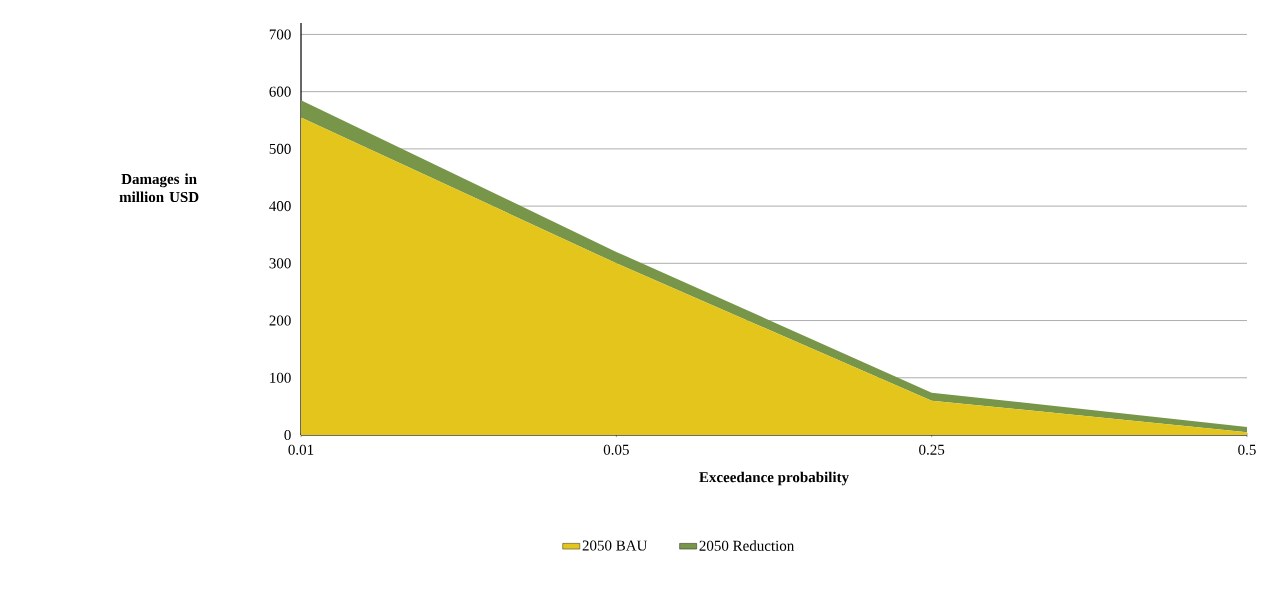 The height and width of the screenshot is (599, 1267). Describe the element at coordinates (280, 377) in the screenshot. I see `y-tick-label: 100` at that location.